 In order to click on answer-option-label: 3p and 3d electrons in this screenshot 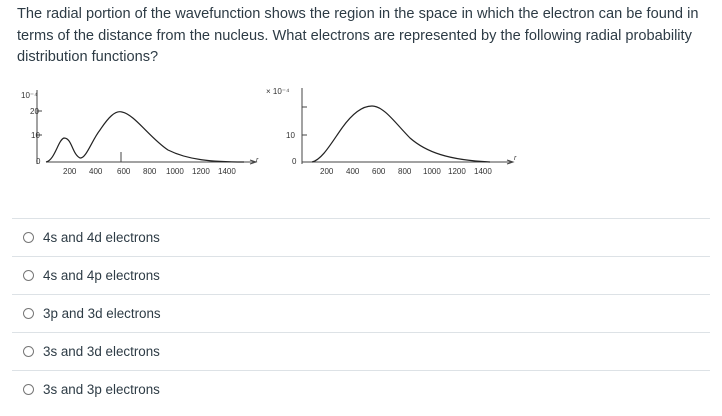, I will do `click(102, 313)`.